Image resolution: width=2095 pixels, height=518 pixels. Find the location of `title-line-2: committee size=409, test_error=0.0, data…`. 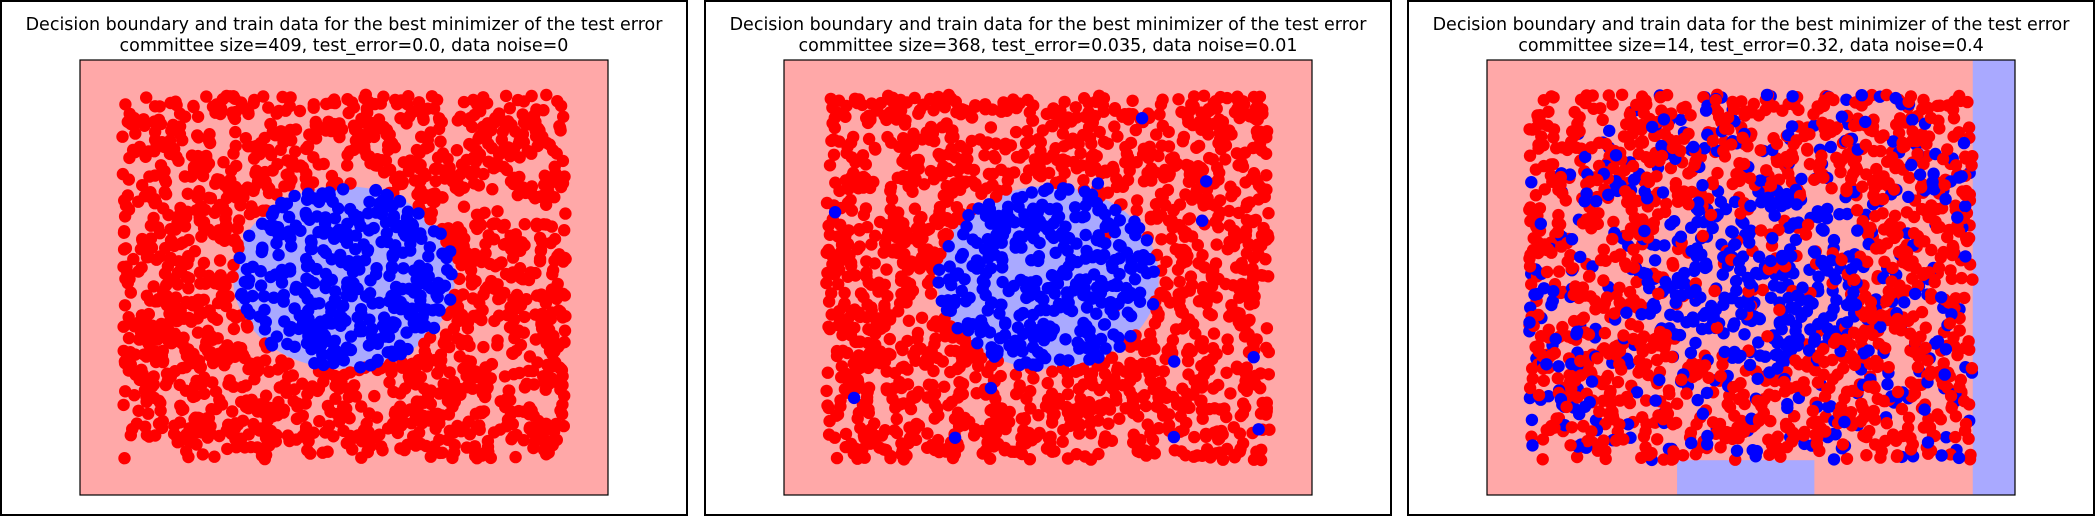

title-line-2: committee size=409, test_error=0.0, data… is located at coordinates (344, 46).